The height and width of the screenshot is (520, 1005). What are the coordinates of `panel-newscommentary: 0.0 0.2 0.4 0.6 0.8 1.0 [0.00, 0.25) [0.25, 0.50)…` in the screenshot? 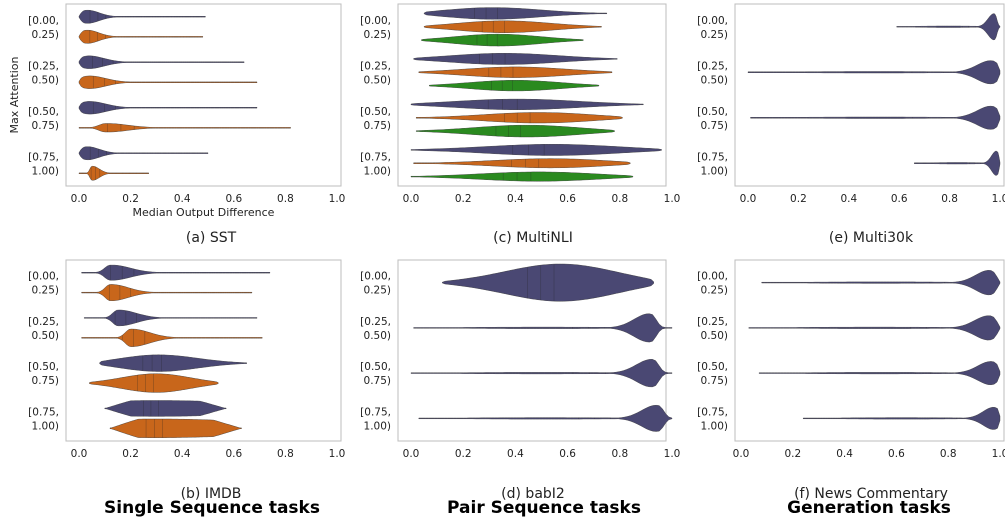 It's located at (851, 380).